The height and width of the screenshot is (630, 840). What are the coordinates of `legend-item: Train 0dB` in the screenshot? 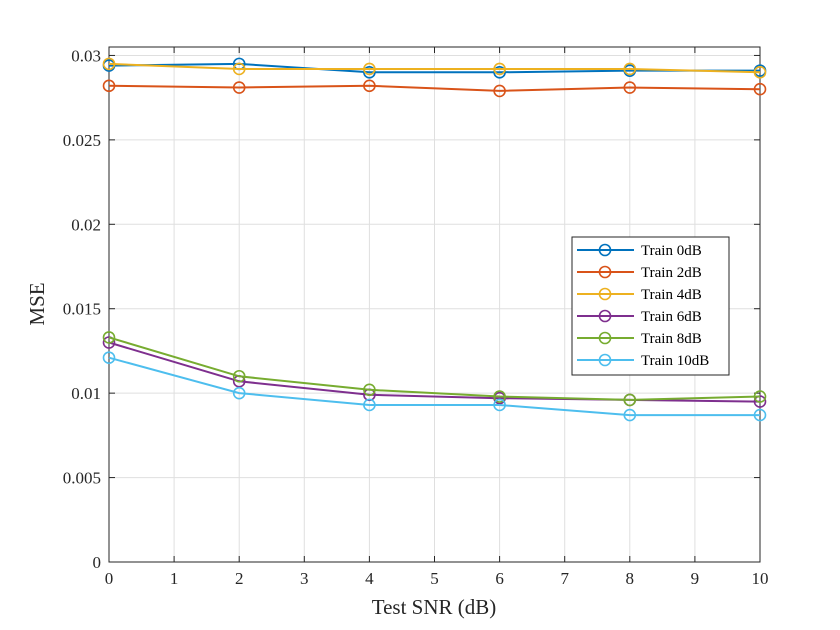 It's located at (639, 251).